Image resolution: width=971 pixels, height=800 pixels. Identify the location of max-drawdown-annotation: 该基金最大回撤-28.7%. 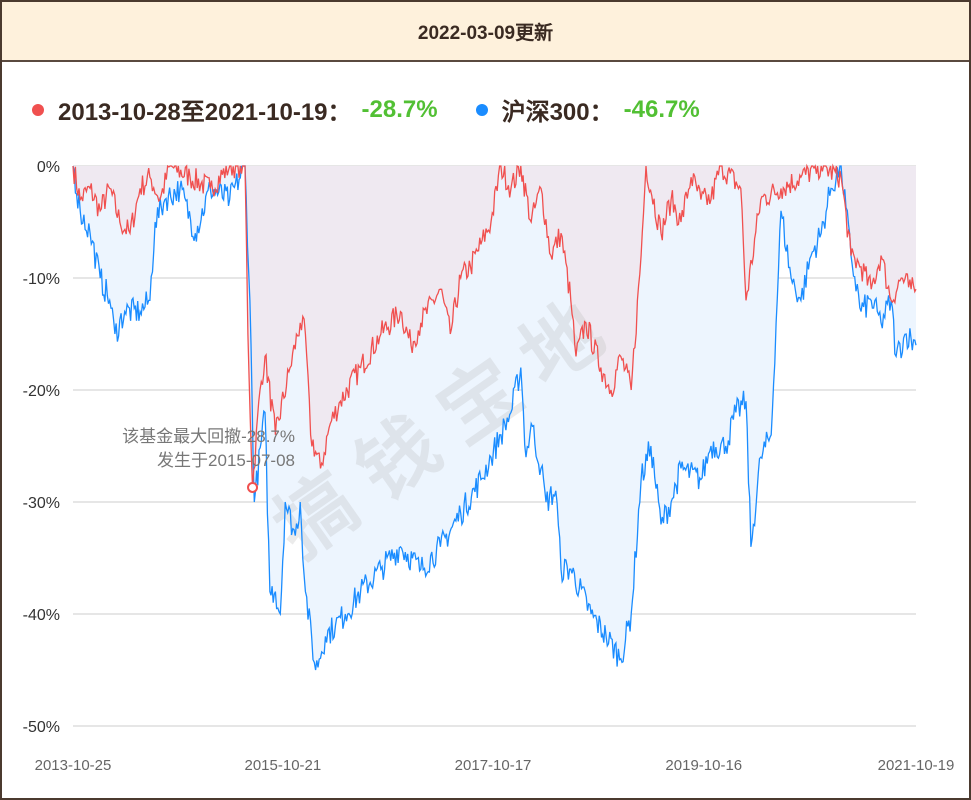
(208, 436).